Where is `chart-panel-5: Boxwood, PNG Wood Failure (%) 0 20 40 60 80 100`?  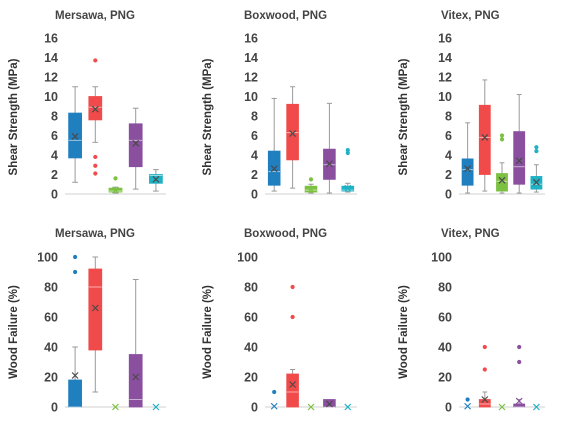
chart-panel-5: Boxwood, PNG Wood Failure (%) 0 20 40 60 80 100 is located at coordinates (279, 321).